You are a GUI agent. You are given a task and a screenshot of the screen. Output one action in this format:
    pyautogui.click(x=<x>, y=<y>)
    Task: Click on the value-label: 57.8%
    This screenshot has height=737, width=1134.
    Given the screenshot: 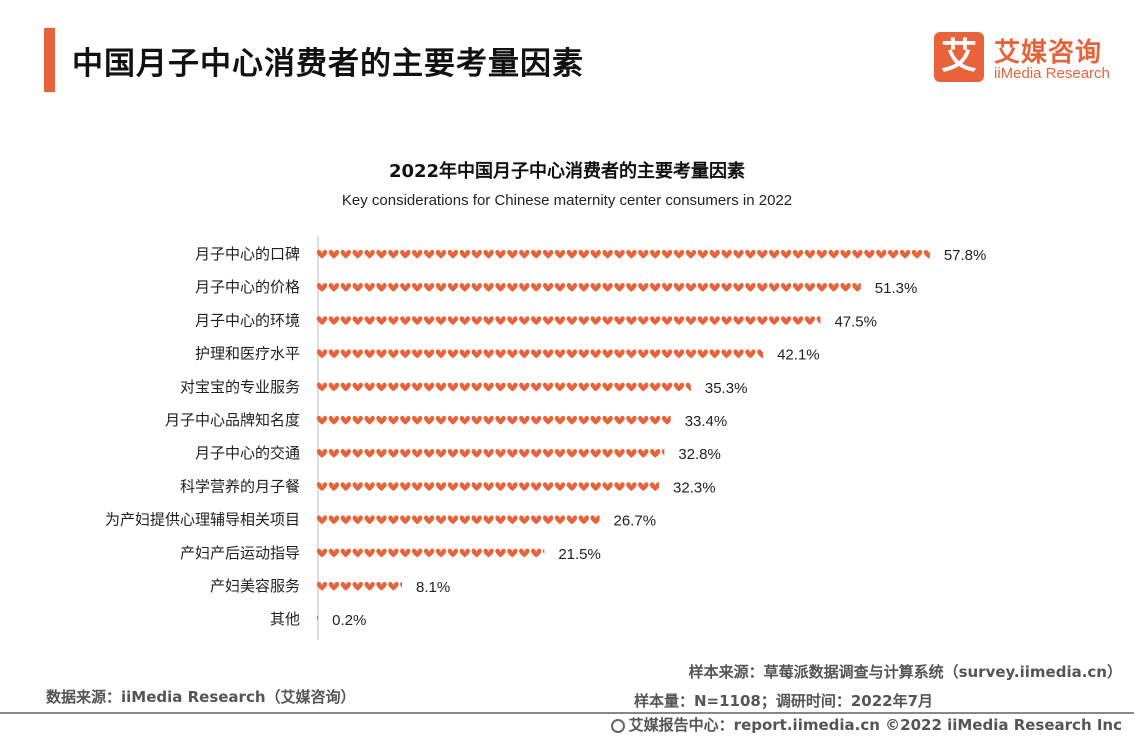 What is the action you would take?
    pyautogui.click(x=965, y=255)
    